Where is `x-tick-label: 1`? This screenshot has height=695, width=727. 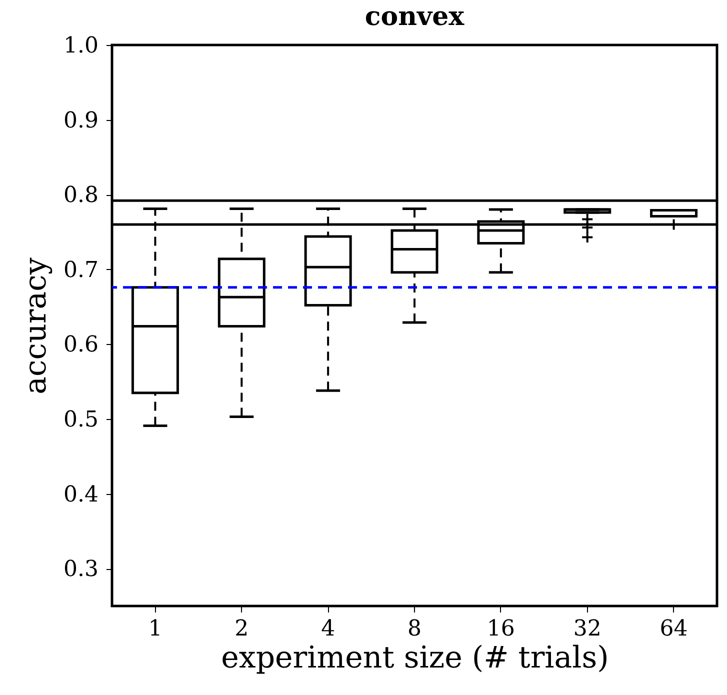
x-tick-label: 1 is located at coordinates (155, 629).